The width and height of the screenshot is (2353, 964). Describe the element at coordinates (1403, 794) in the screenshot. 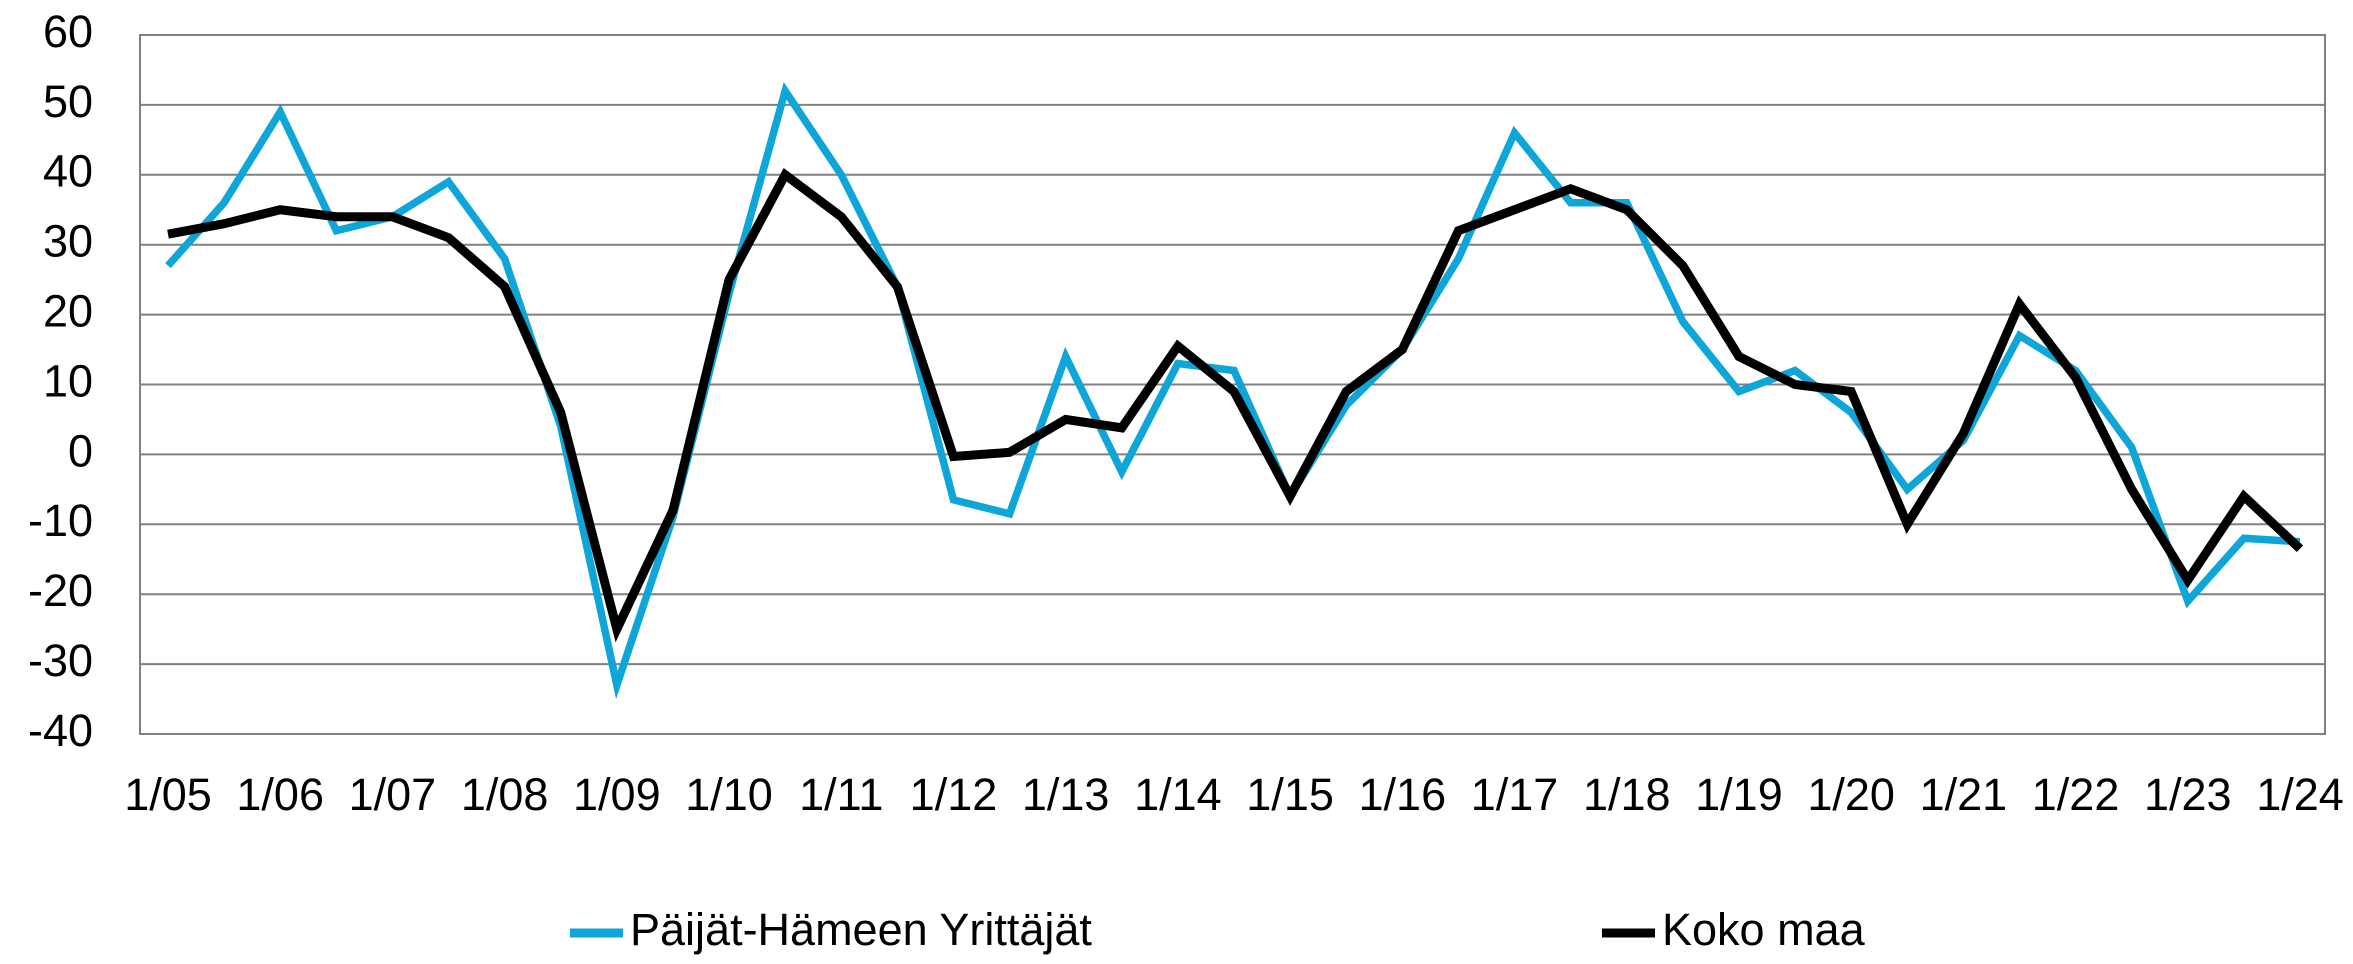

I see `x-tick-label: 1/16` at that location.